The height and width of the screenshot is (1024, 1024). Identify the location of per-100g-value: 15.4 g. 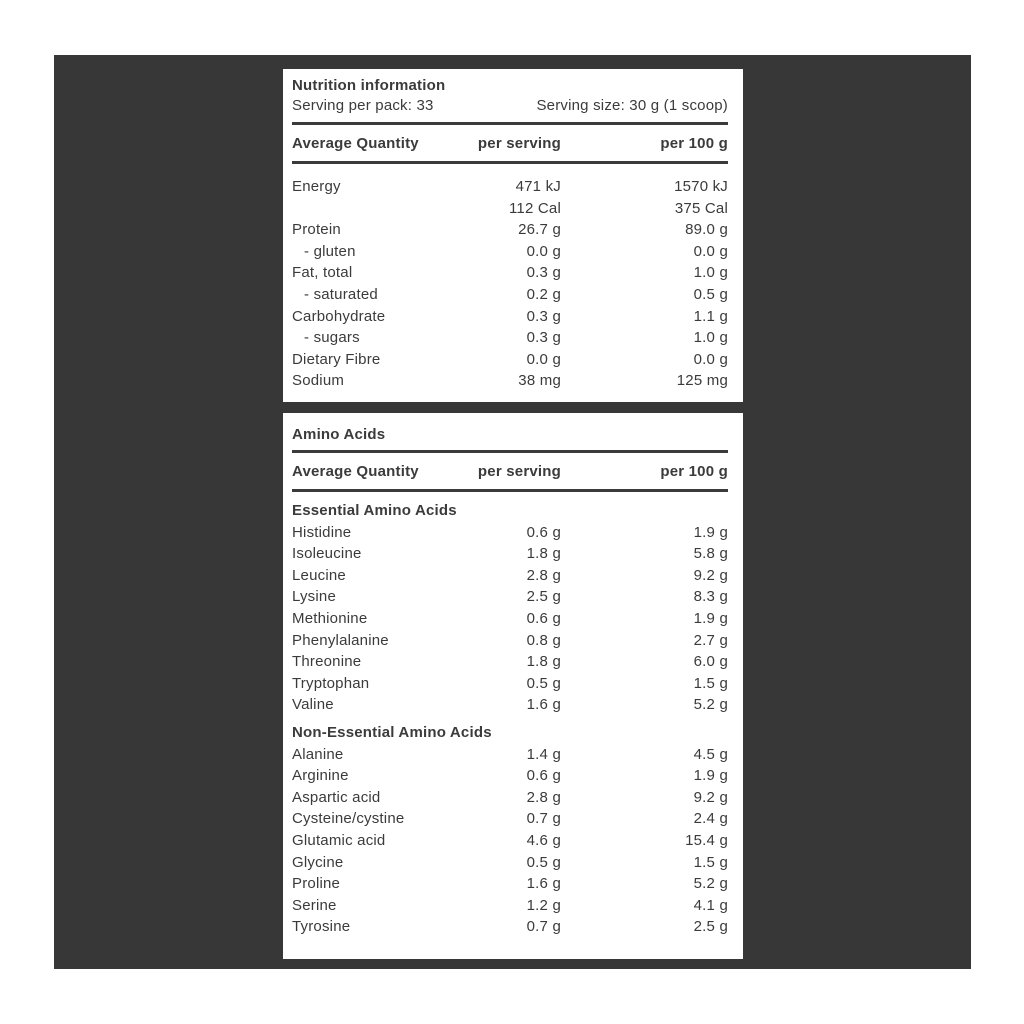
(706, 840).